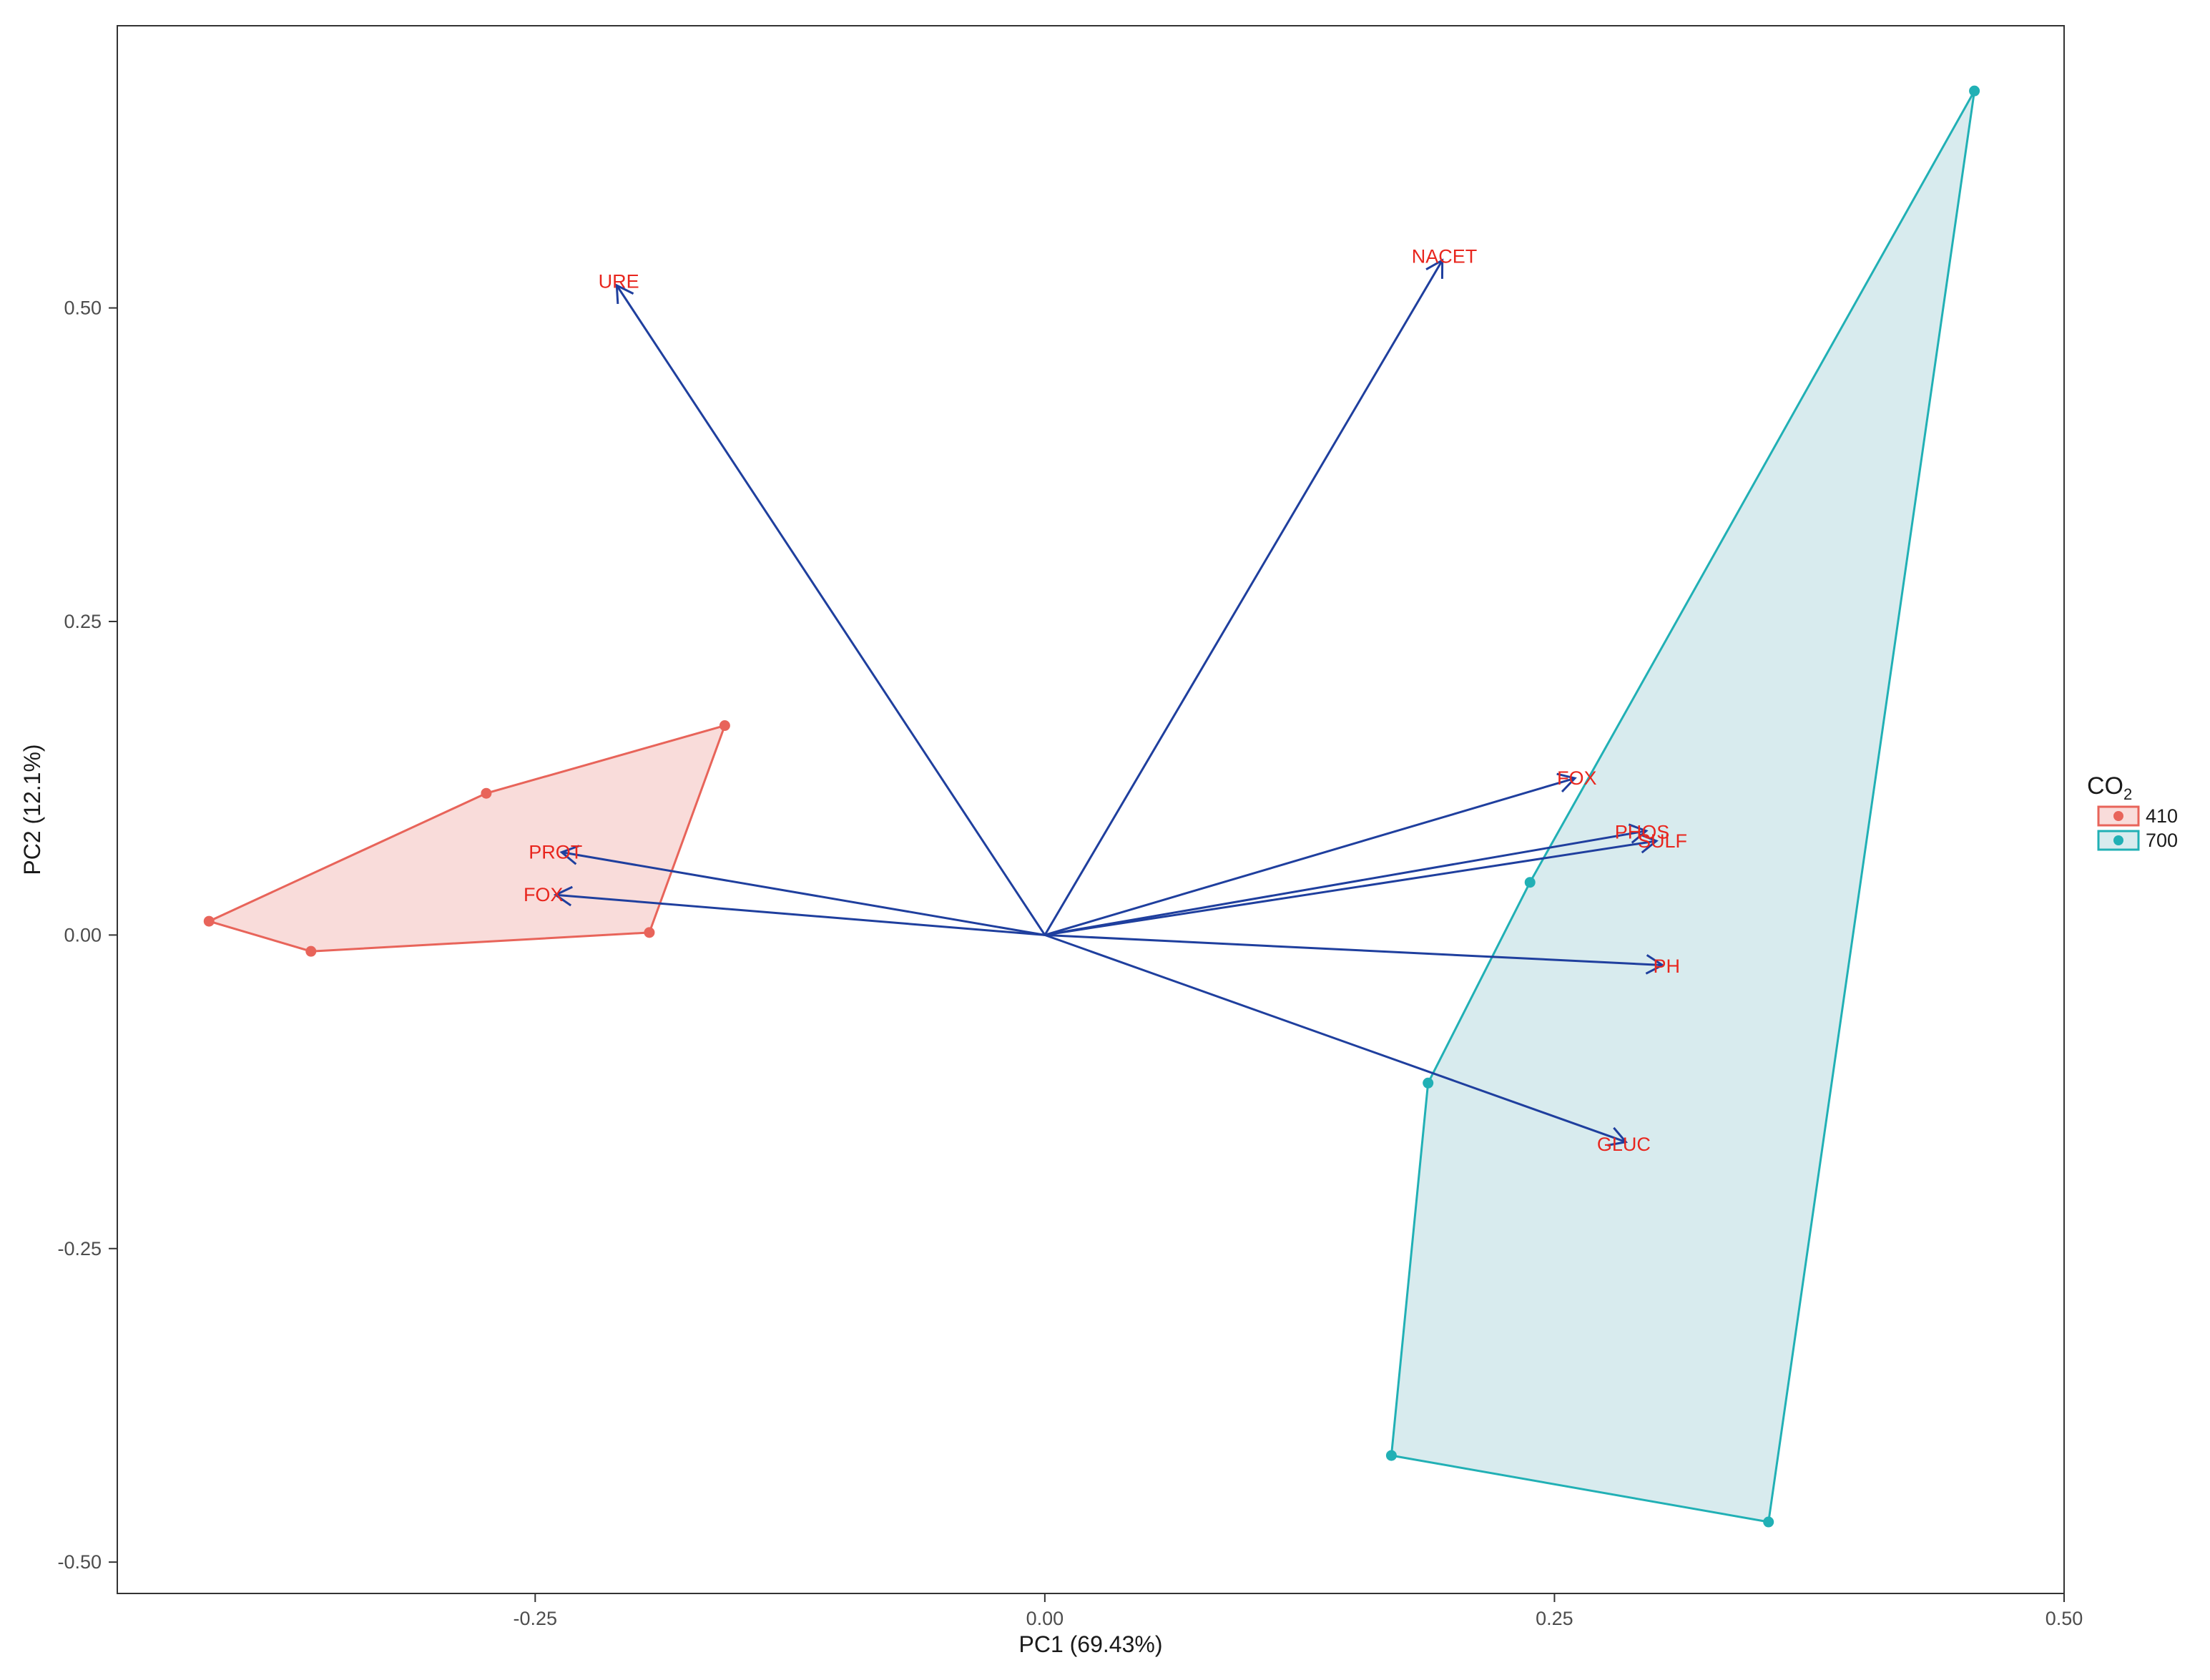  What do you see at coordinates (1091, 1644) in the screenshot?
I see `x-axis-title: PC1 (69.43%)` at bounding box center [1091, 1644].